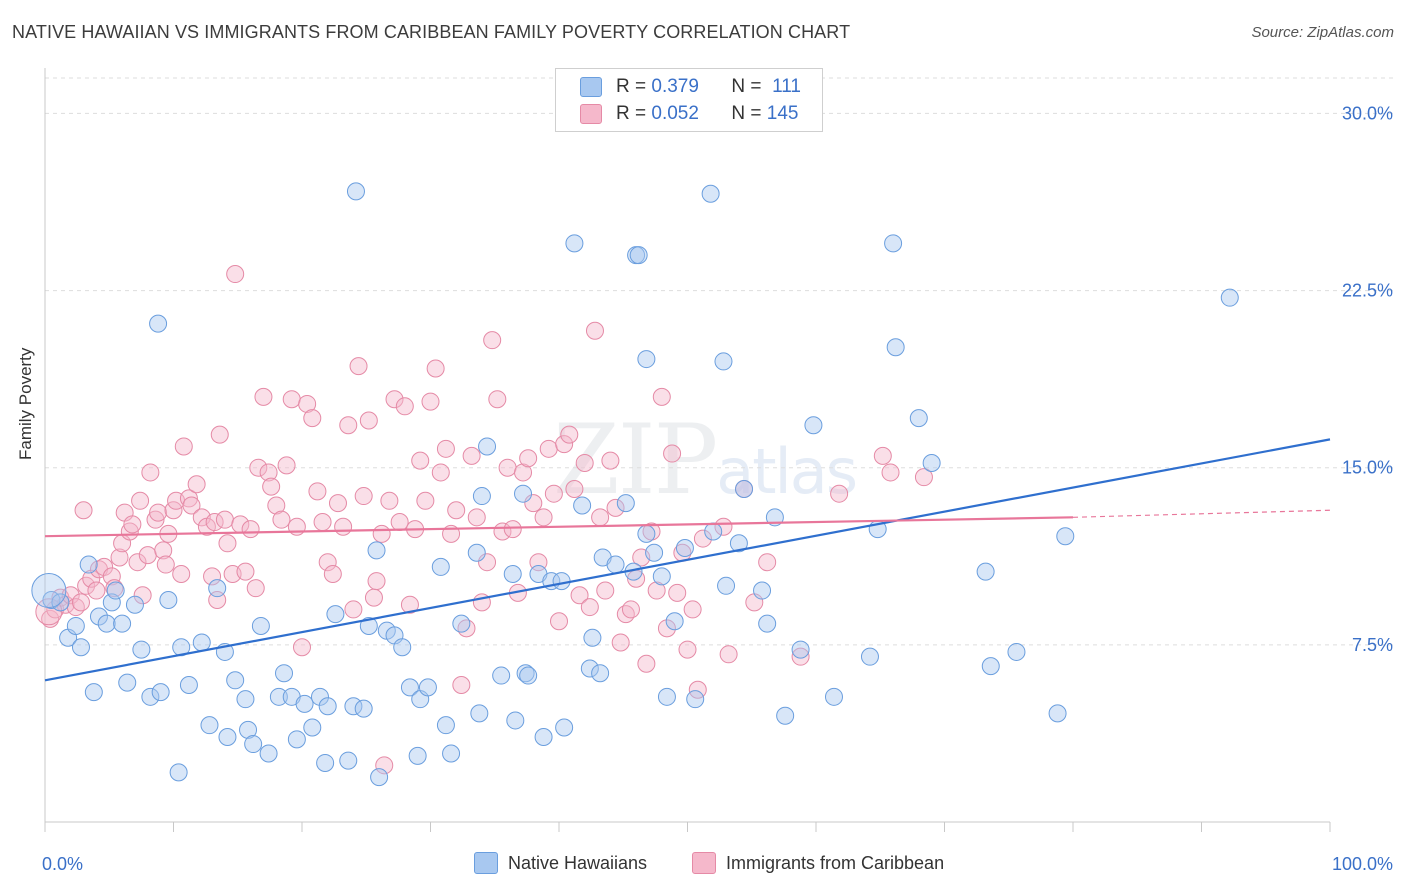 This screenshot has width=1406, height=892. I want to click on y-tick-label: 7.5%, so click(1372, 645).